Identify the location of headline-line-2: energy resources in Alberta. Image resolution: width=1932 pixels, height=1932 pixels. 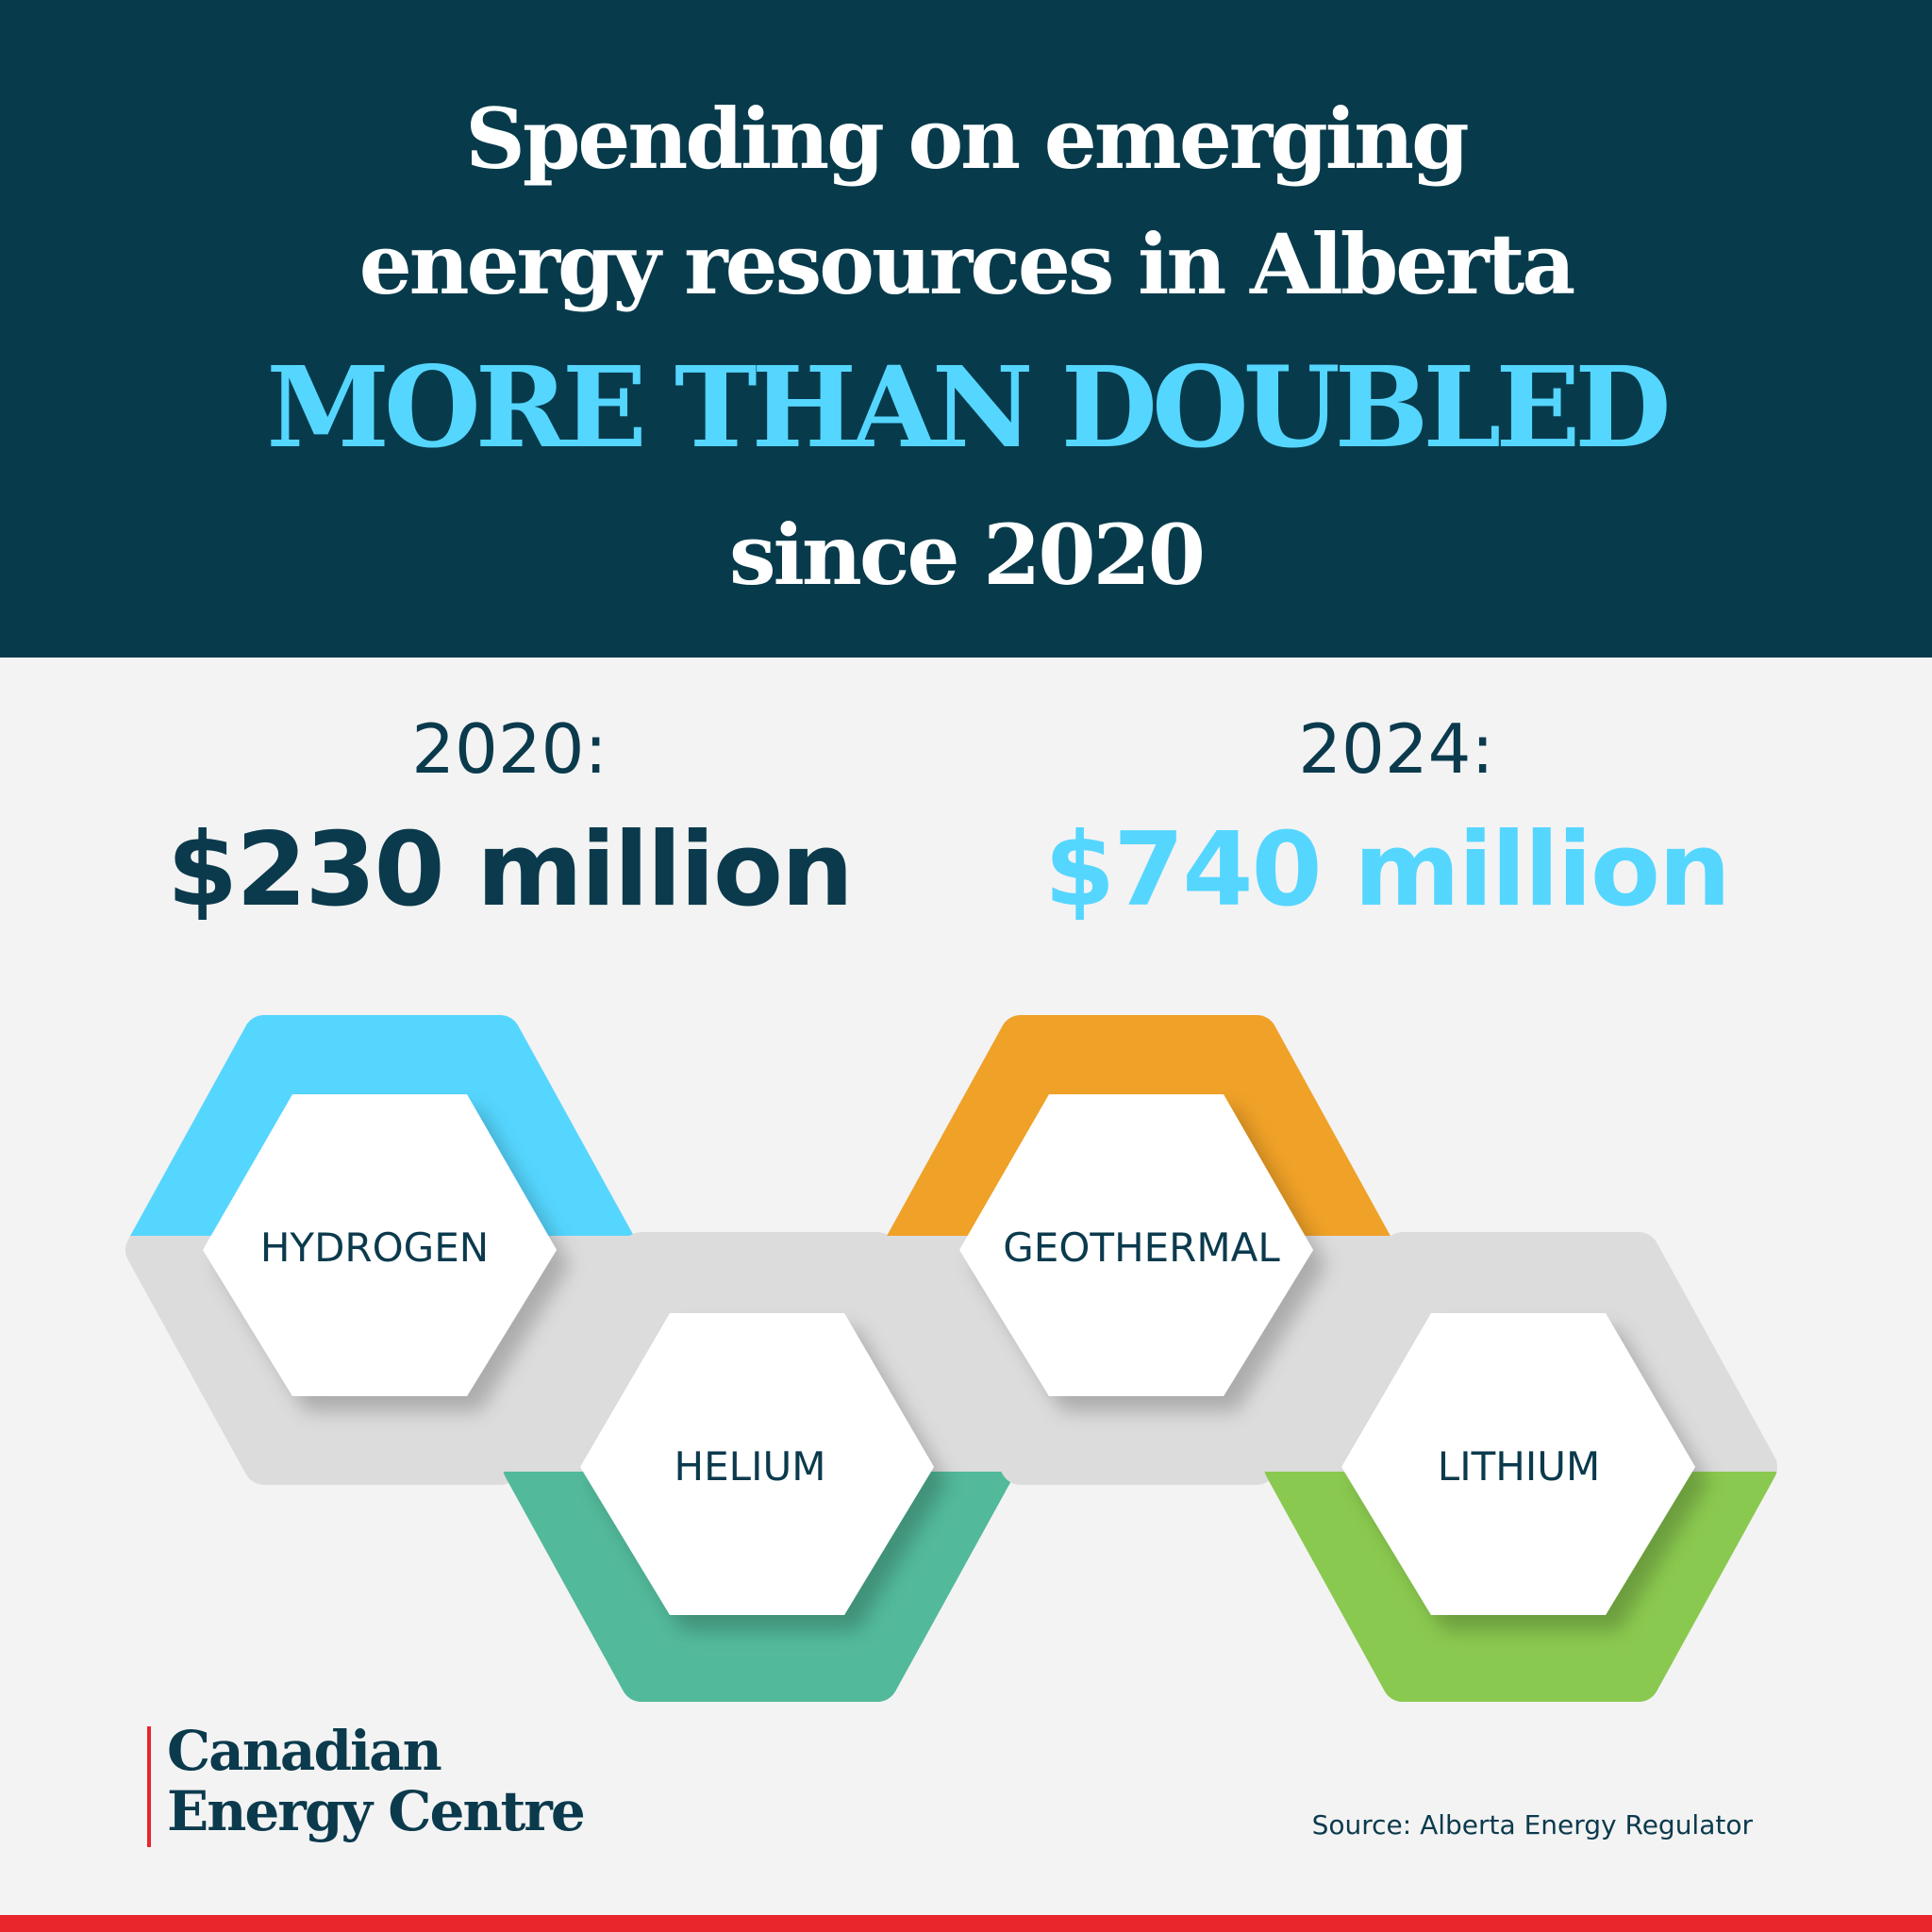
(967, 264).